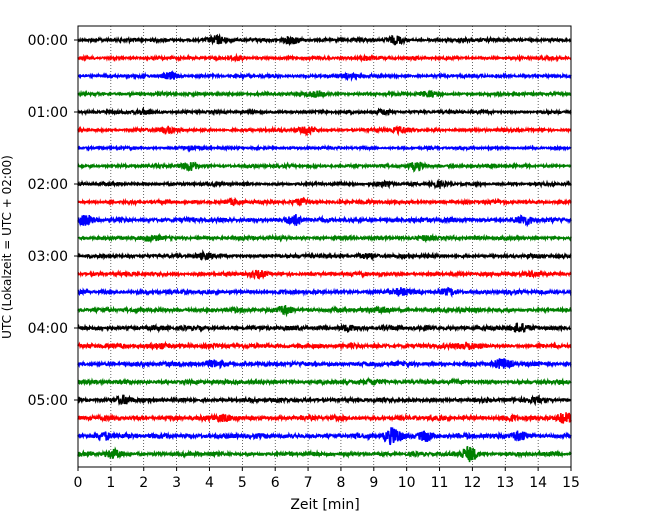 This screenshot has height=520, width=650. What do you see at coordinates (48, 41) in the screenshot?
I see `y-tick-label: 00:00` at bounding box center [48, 41].